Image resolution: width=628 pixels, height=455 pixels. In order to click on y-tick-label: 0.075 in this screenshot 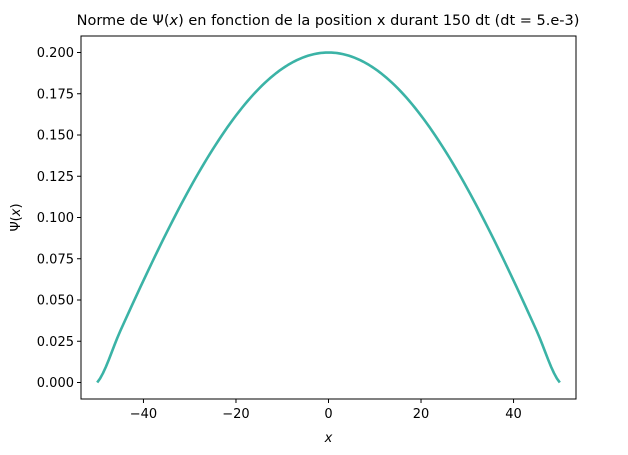, I will do `click(55, 259)`.